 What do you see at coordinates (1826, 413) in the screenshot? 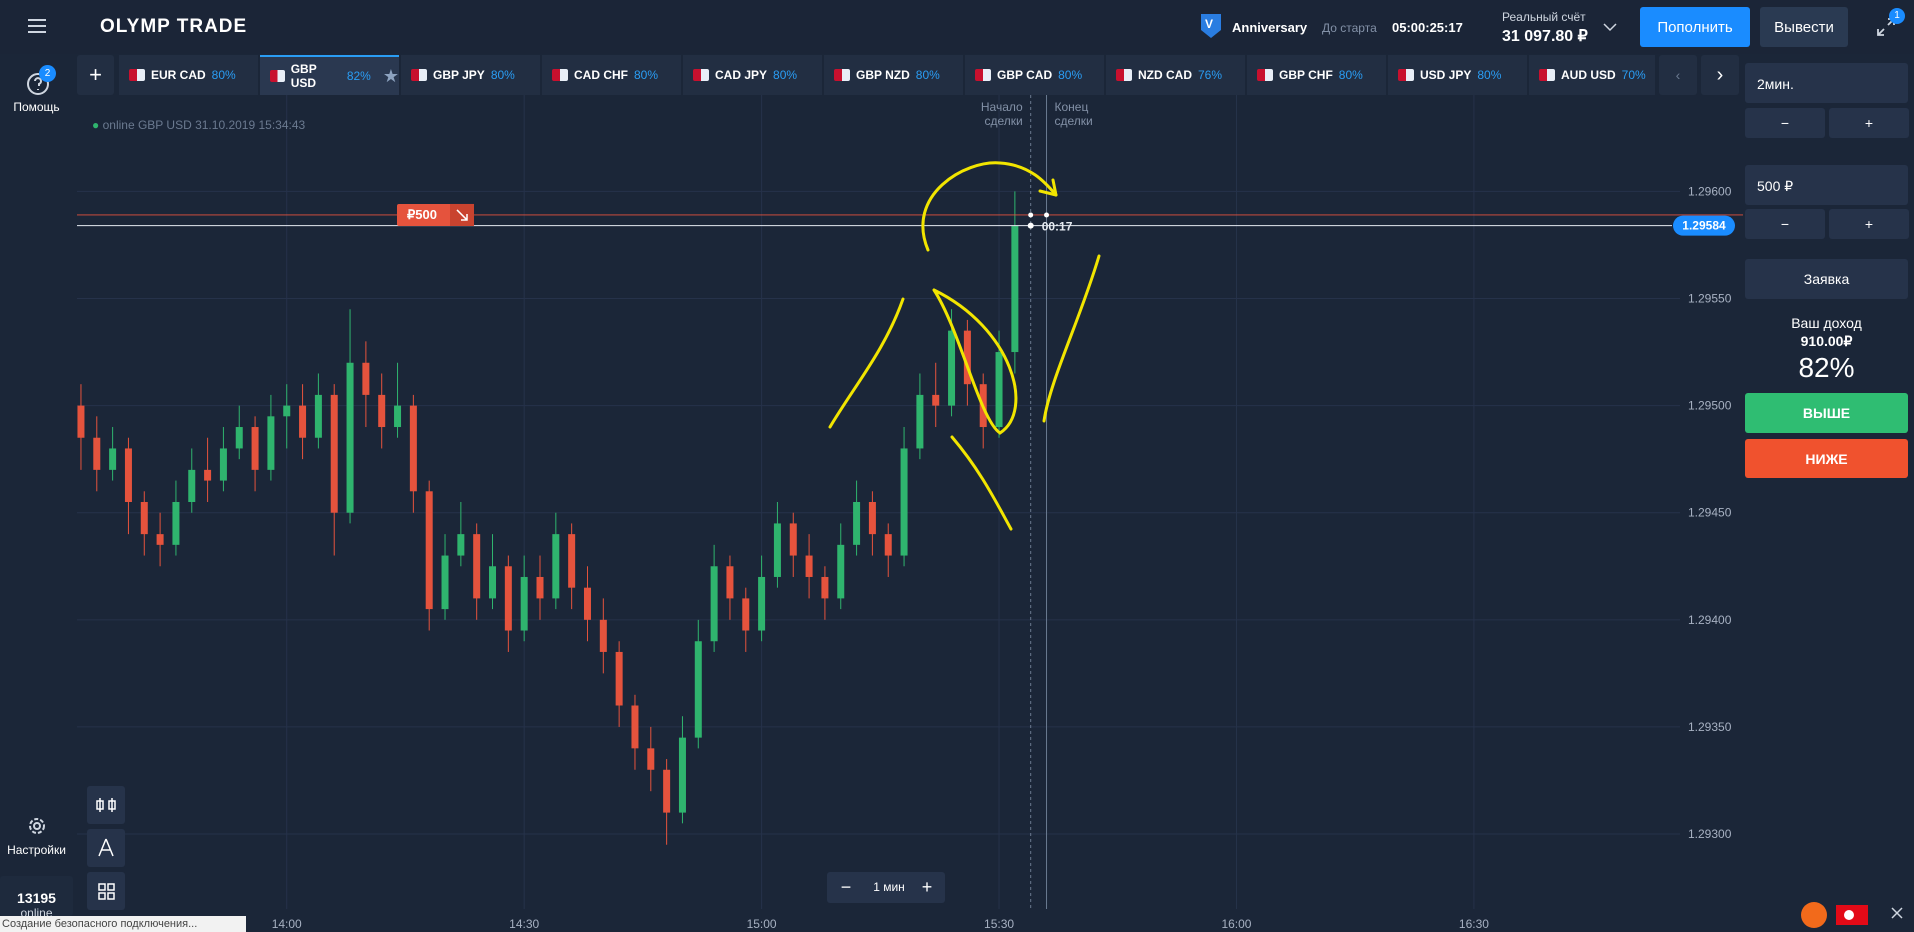
I see `up-button: ВЫШЕ` at bounding box center [1826, 413].